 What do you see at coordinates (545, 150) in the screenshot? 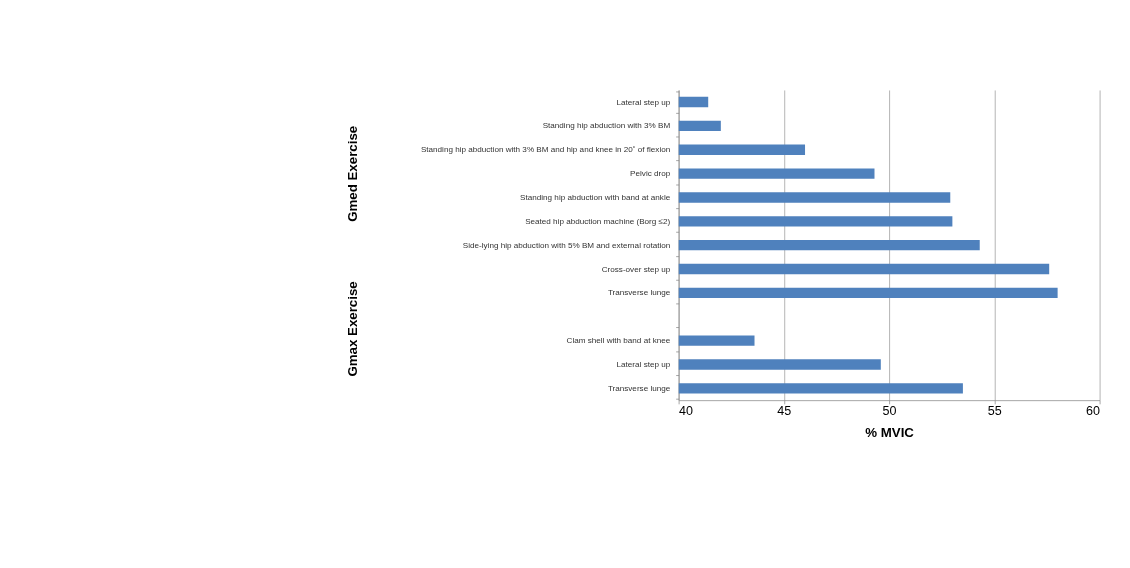
I see `y-tick-label: Standing hip abduction with 3% BM and hip and knee in 20˚ of flexion` at bounding box center [545, 150].